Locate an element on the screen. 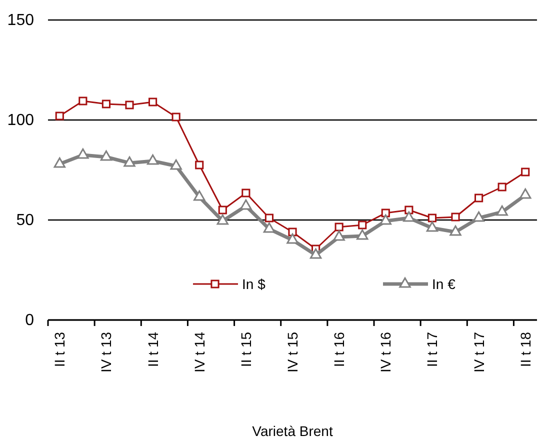 This screenshot has height=443, width=545. x-tick-label: IV t 13 is located at coordinates (106, 352).